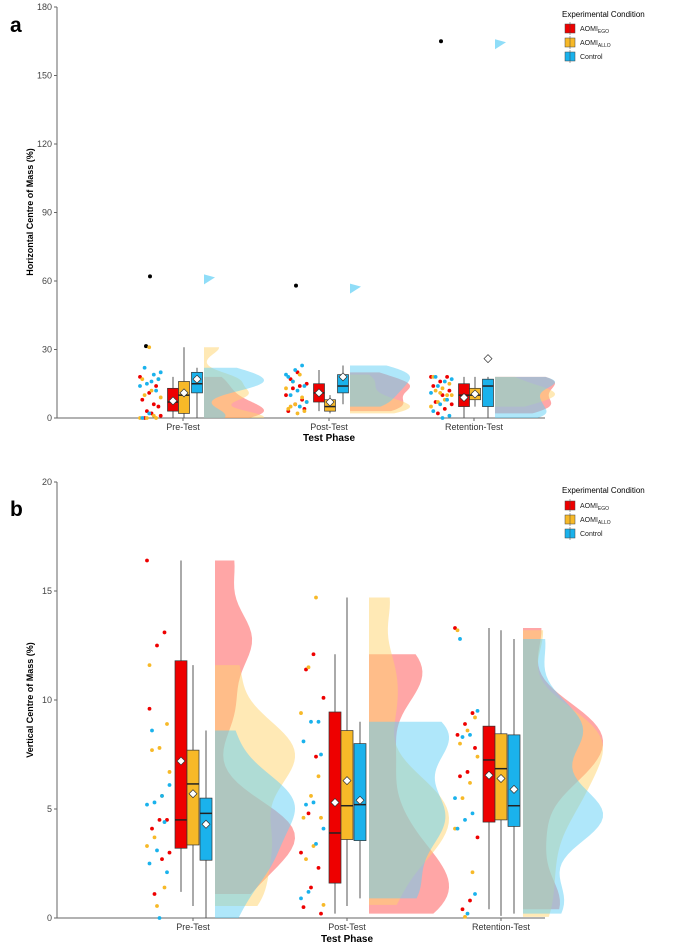 The height and width of the screenshot is (945, 682). I want to click on y-tick-label: 30, so click(47, 350).